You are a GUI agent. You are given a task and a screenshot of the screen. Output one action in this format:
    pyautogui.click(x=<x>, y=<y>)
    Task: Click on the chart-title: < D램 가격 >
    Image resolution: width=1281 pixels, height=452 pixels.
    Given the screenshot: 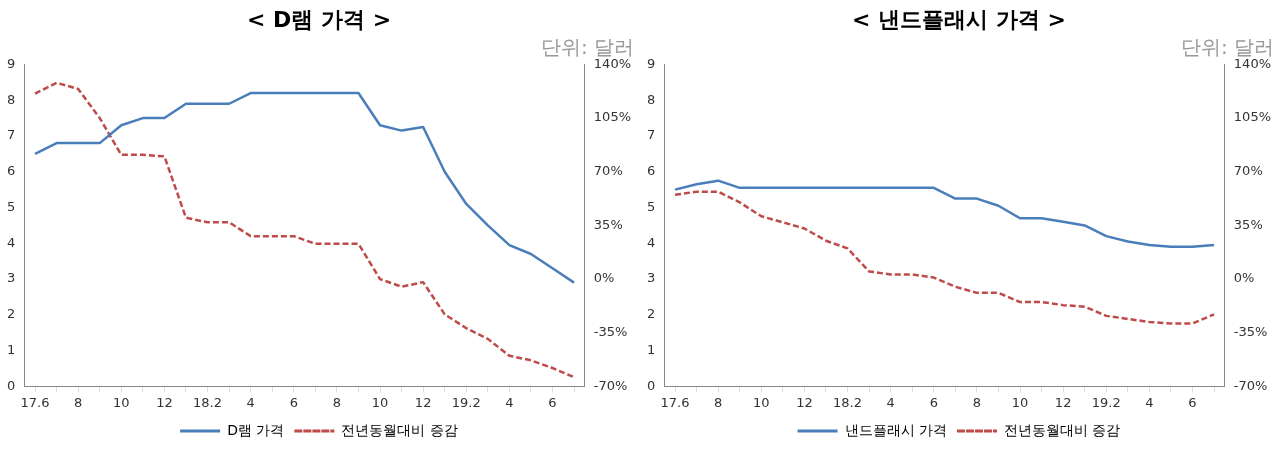 What is the action you would take?
    pyautogui.click(x=319, y=19)
    